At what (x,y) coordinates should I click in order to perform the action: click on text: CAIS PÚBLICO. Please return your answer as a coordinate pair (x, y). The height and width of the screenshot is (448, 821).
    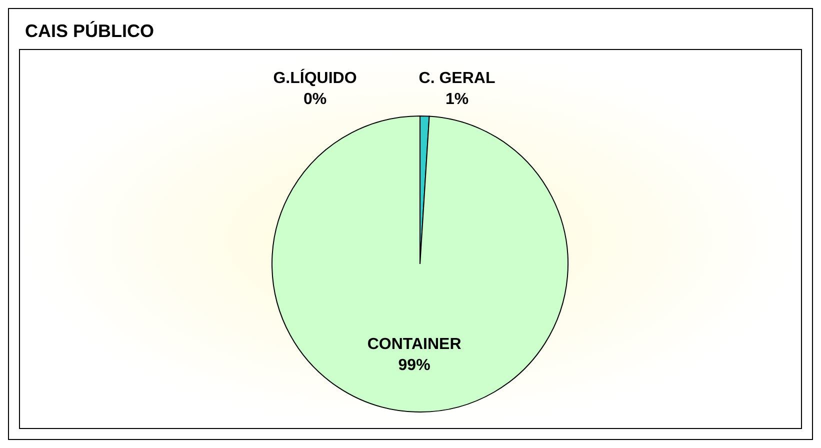
    Looking at the image, I should click on (89, 31).